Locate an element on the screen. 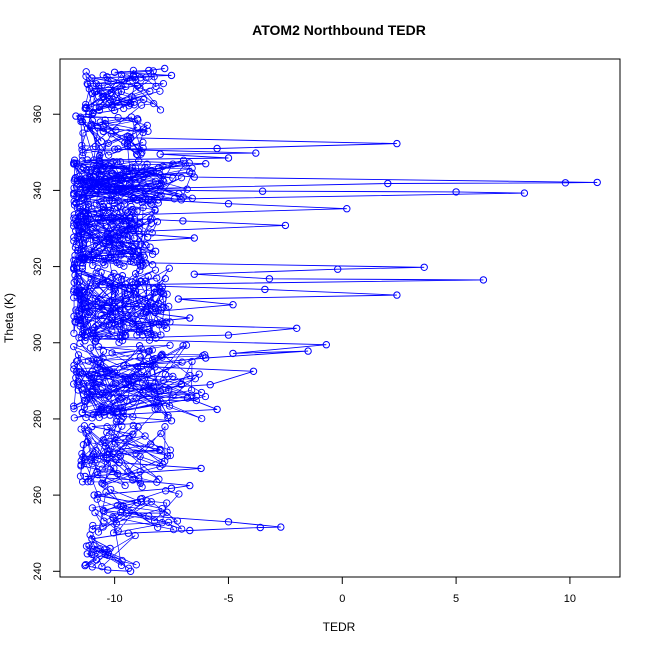 The width and height of the screenshot is (650, 650). x-axis-label: TEDR is located at coordinates (339, 627).